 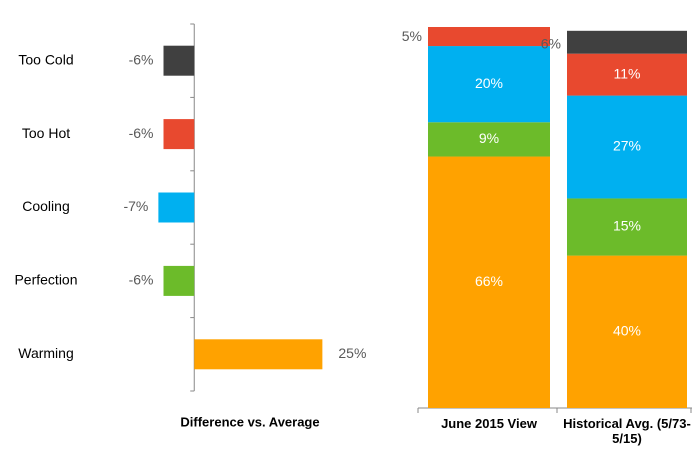 I want to click on category-label: Too Hot, so click(x=46, y=133).